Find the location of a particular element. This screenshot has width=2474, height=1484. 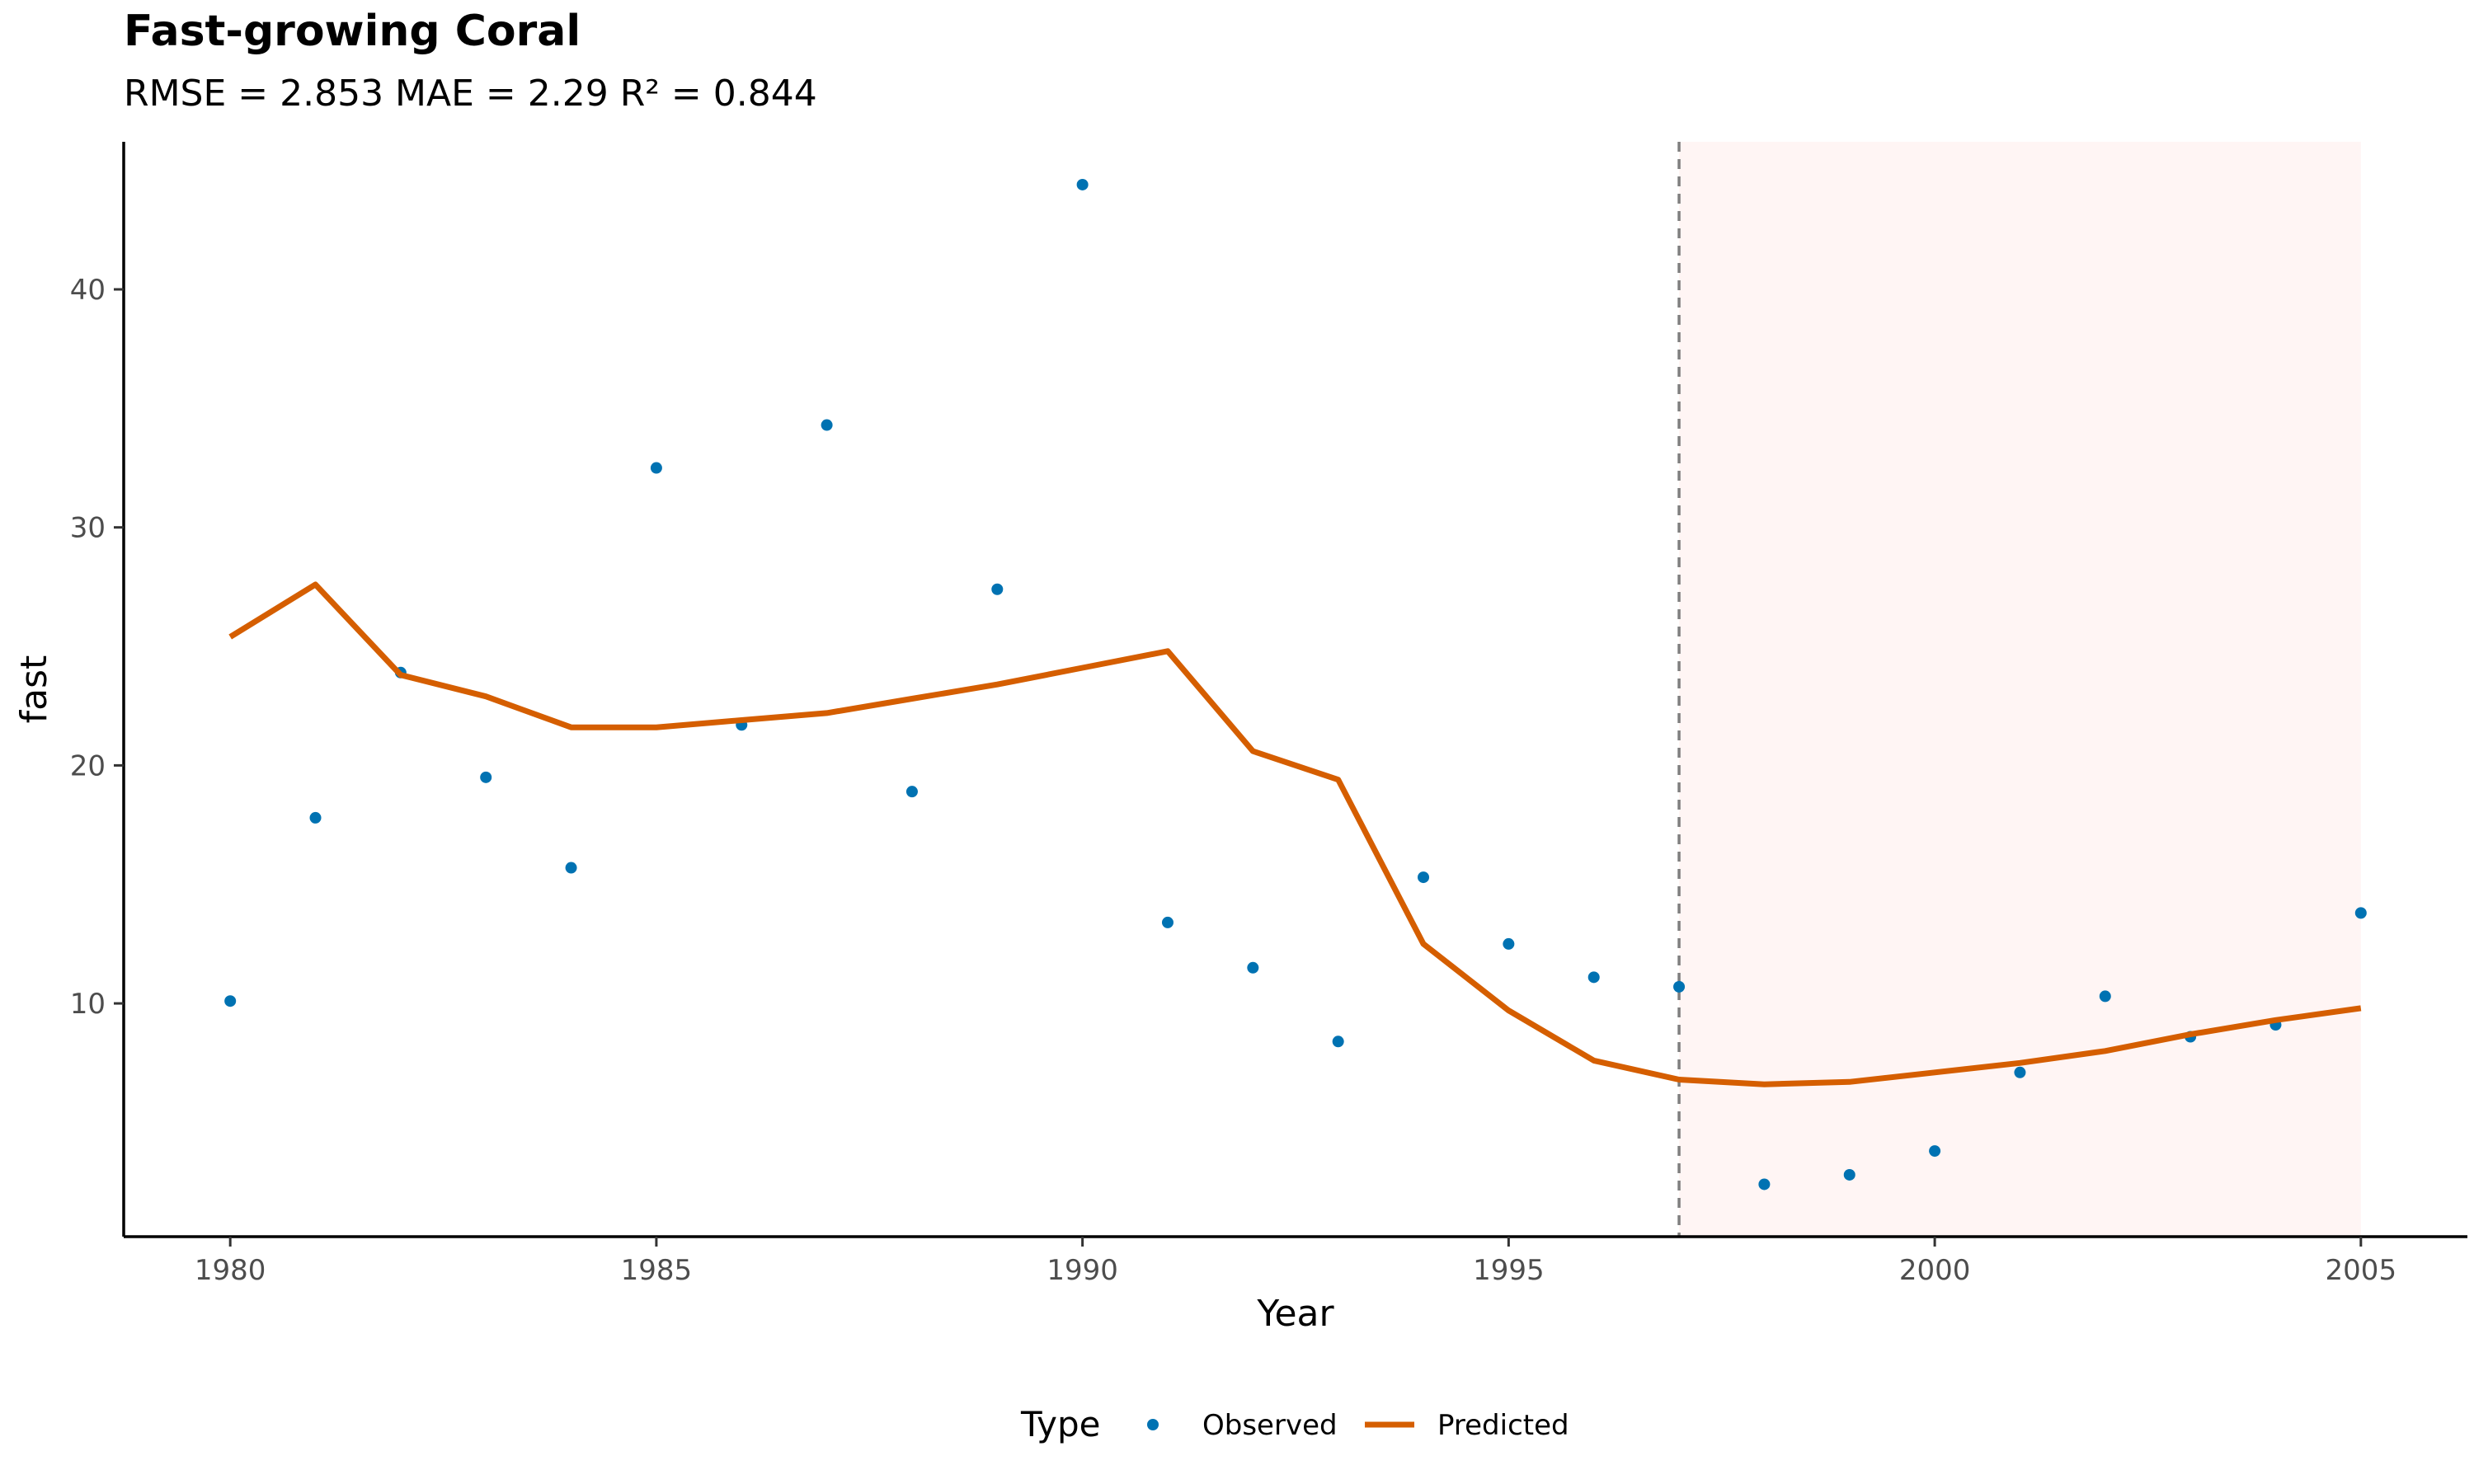

legend: Type Observed Predicted is located at coordinates (1294, 1424).